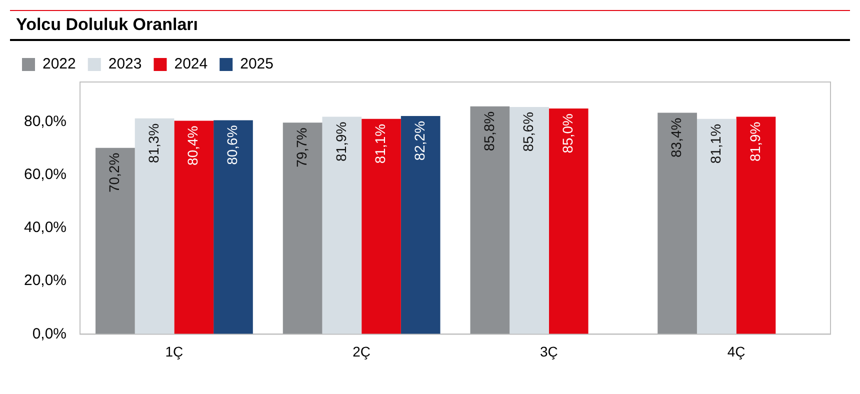 The width and height of the screenshot is (860, 394). I want to click on data-label: 79,7%, so click(301, 148).